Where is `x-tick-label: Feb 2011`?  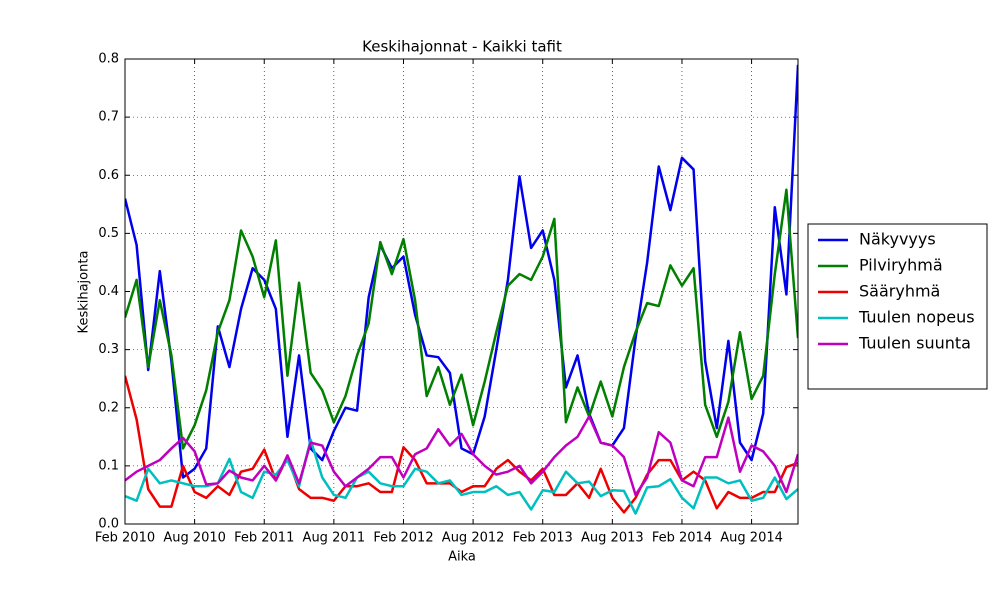
x-tick-label: Feb 2011 is located at coordinates (264, 538).